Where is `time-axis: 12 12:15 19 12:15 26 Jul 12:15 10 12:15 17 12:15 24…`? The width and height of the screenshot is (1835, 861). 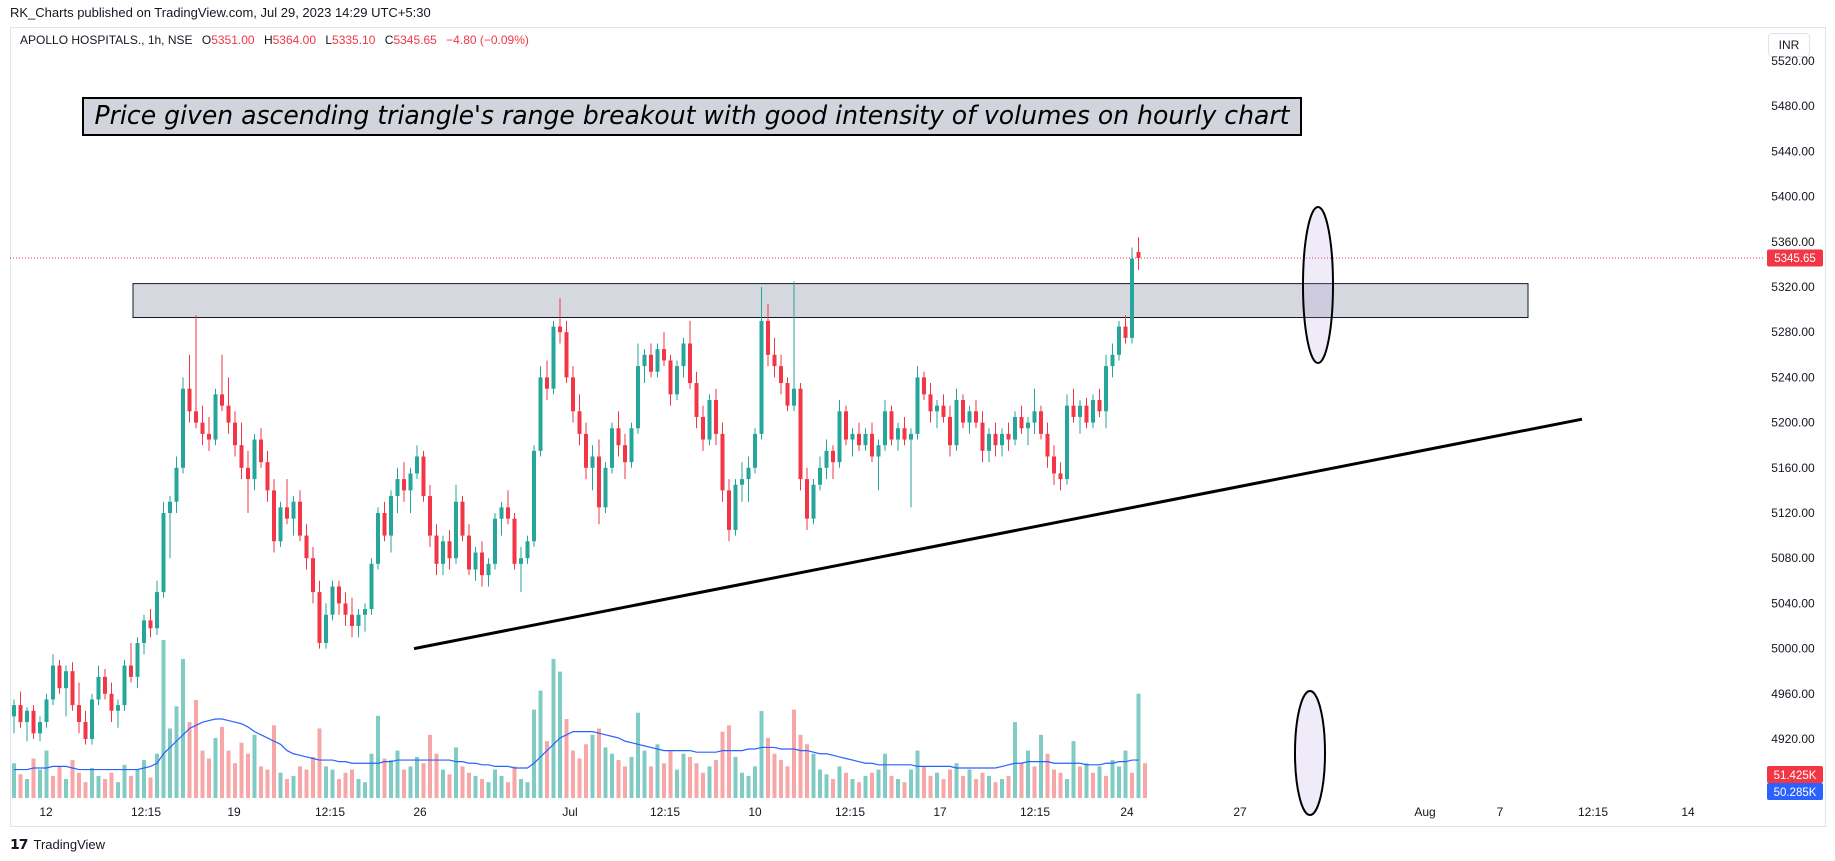 time-axis: 12 12:15 19 12:15 26 Jul 12:15 10 12:15 17 12:15 24… is located at coordinates (867, 812).